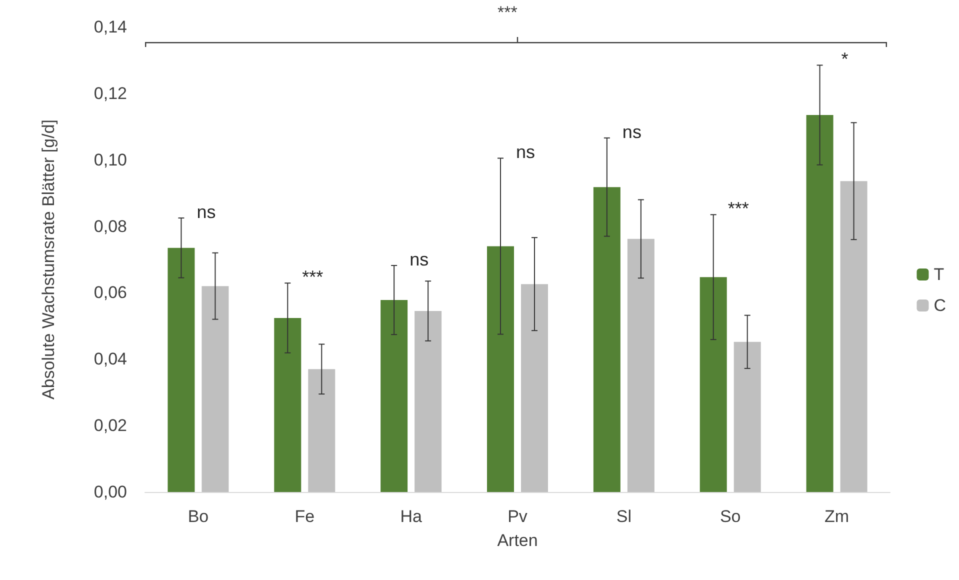 The height and width of the screenshot is (580, 959). Describe the element at coordinates (110, 226) in the screenshot. I see `y-tick-label: 0,08` at that location.